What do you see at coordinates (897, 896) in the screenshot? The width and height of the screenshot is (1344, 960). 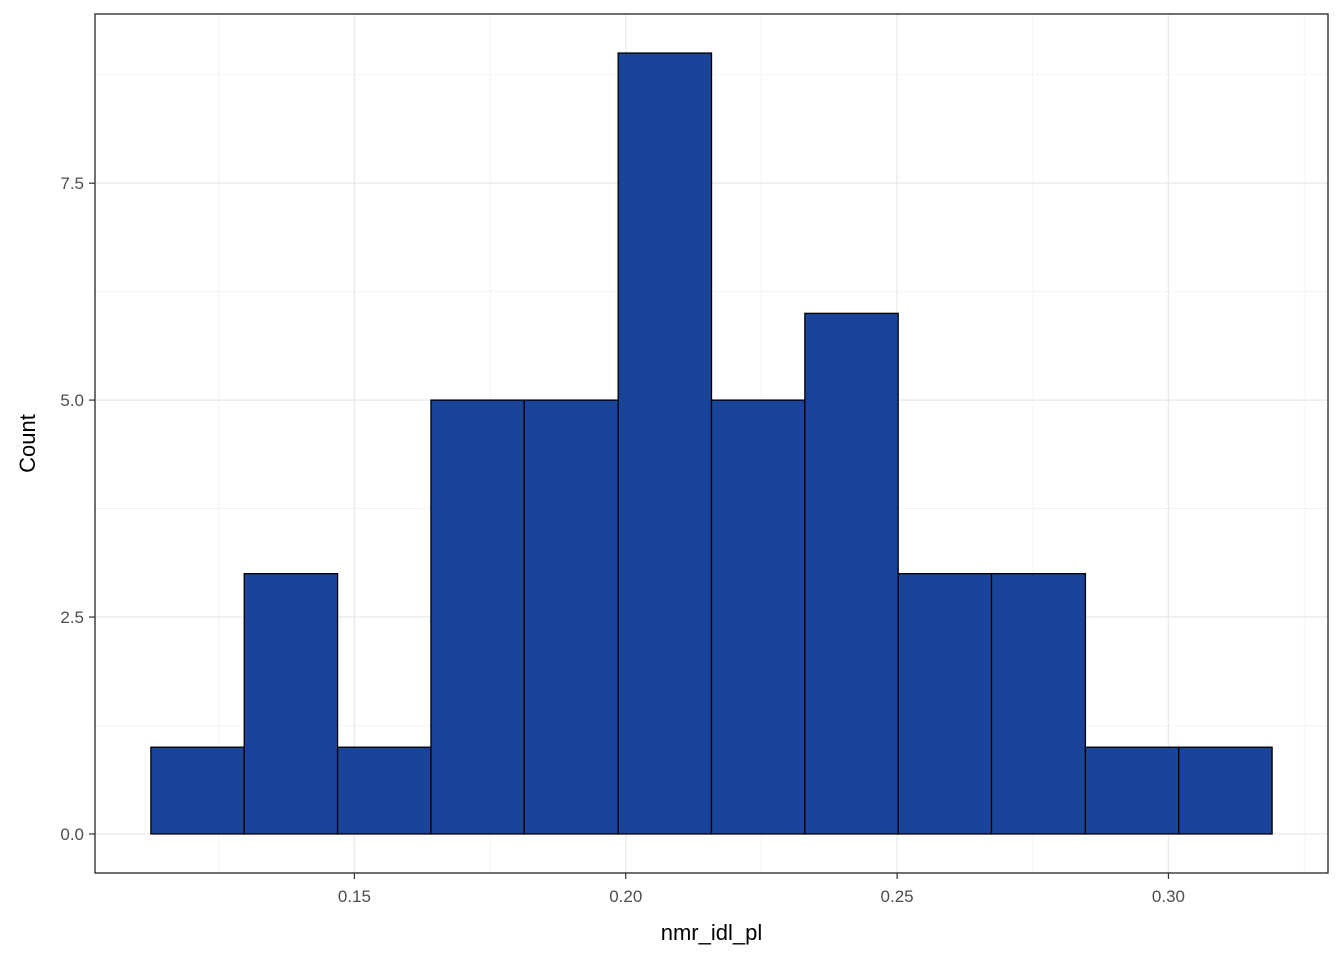 I see `x-tick-label: 0.25` at bounding box center [897, 896].